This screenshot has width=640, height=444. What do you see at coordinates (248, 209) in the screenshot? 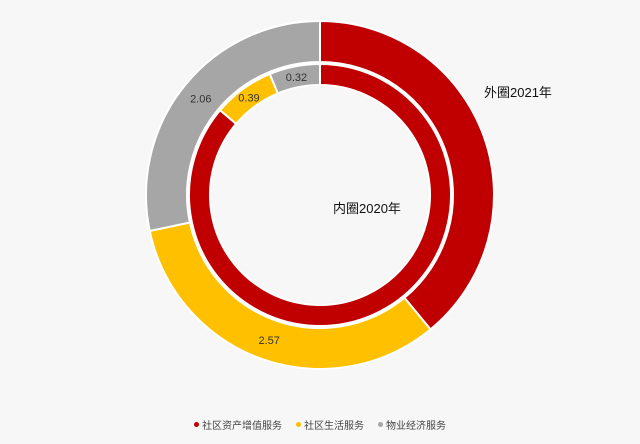
I see `data-labels: 2.57 2.06 0.39 0.32` at bounding box center [248, 209].